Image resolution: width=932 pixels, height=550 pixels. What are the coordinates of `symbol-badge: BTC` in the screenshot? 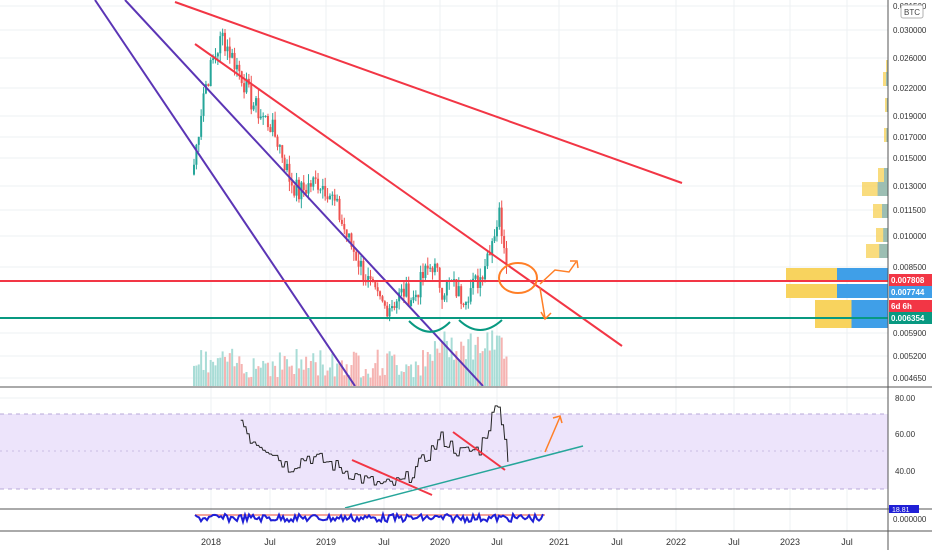 It's located at (912, 11).